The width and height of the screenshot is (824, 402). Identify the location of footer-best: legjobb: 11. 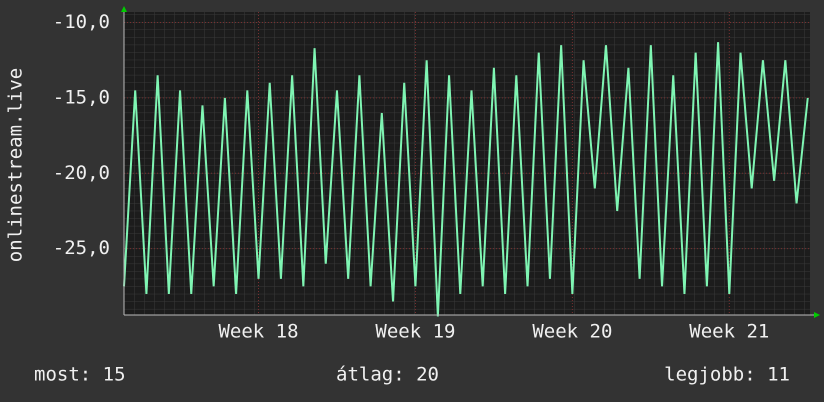
(727, 375).